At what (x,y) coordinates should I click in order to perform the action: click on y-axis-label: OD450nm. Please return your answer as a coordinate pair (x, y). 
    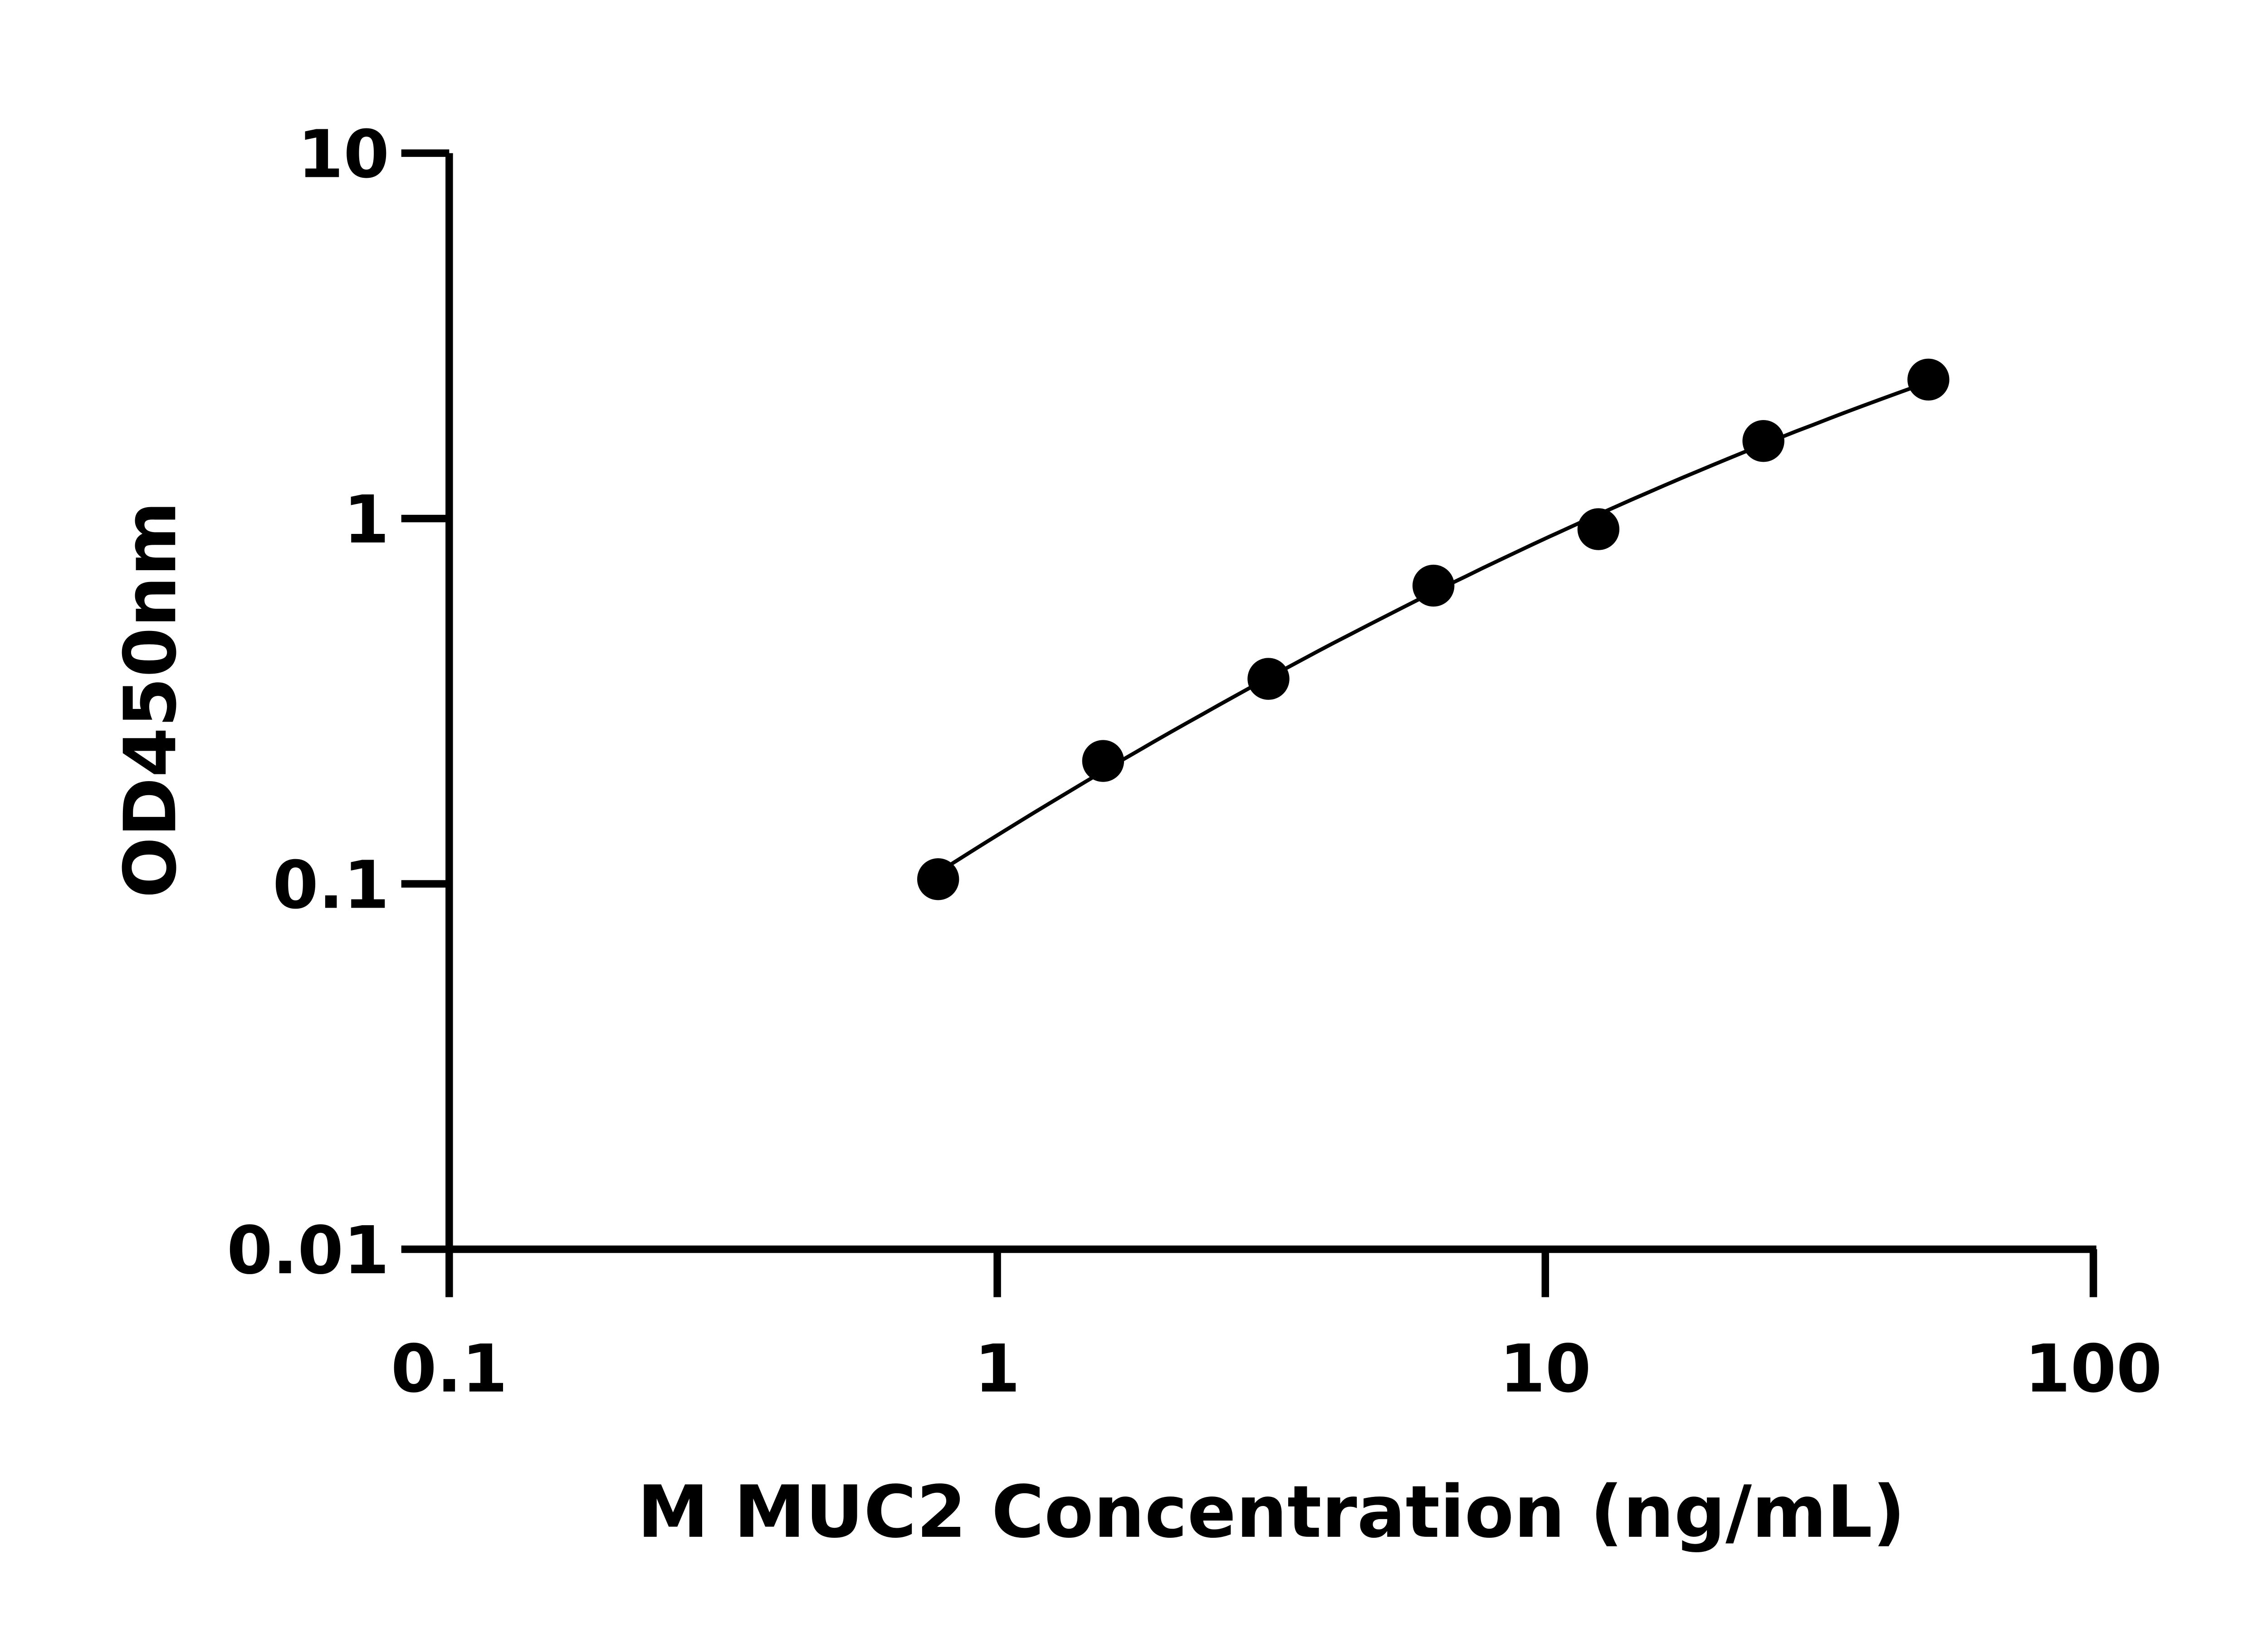
    Looking at the image, I should click on (150, 699).